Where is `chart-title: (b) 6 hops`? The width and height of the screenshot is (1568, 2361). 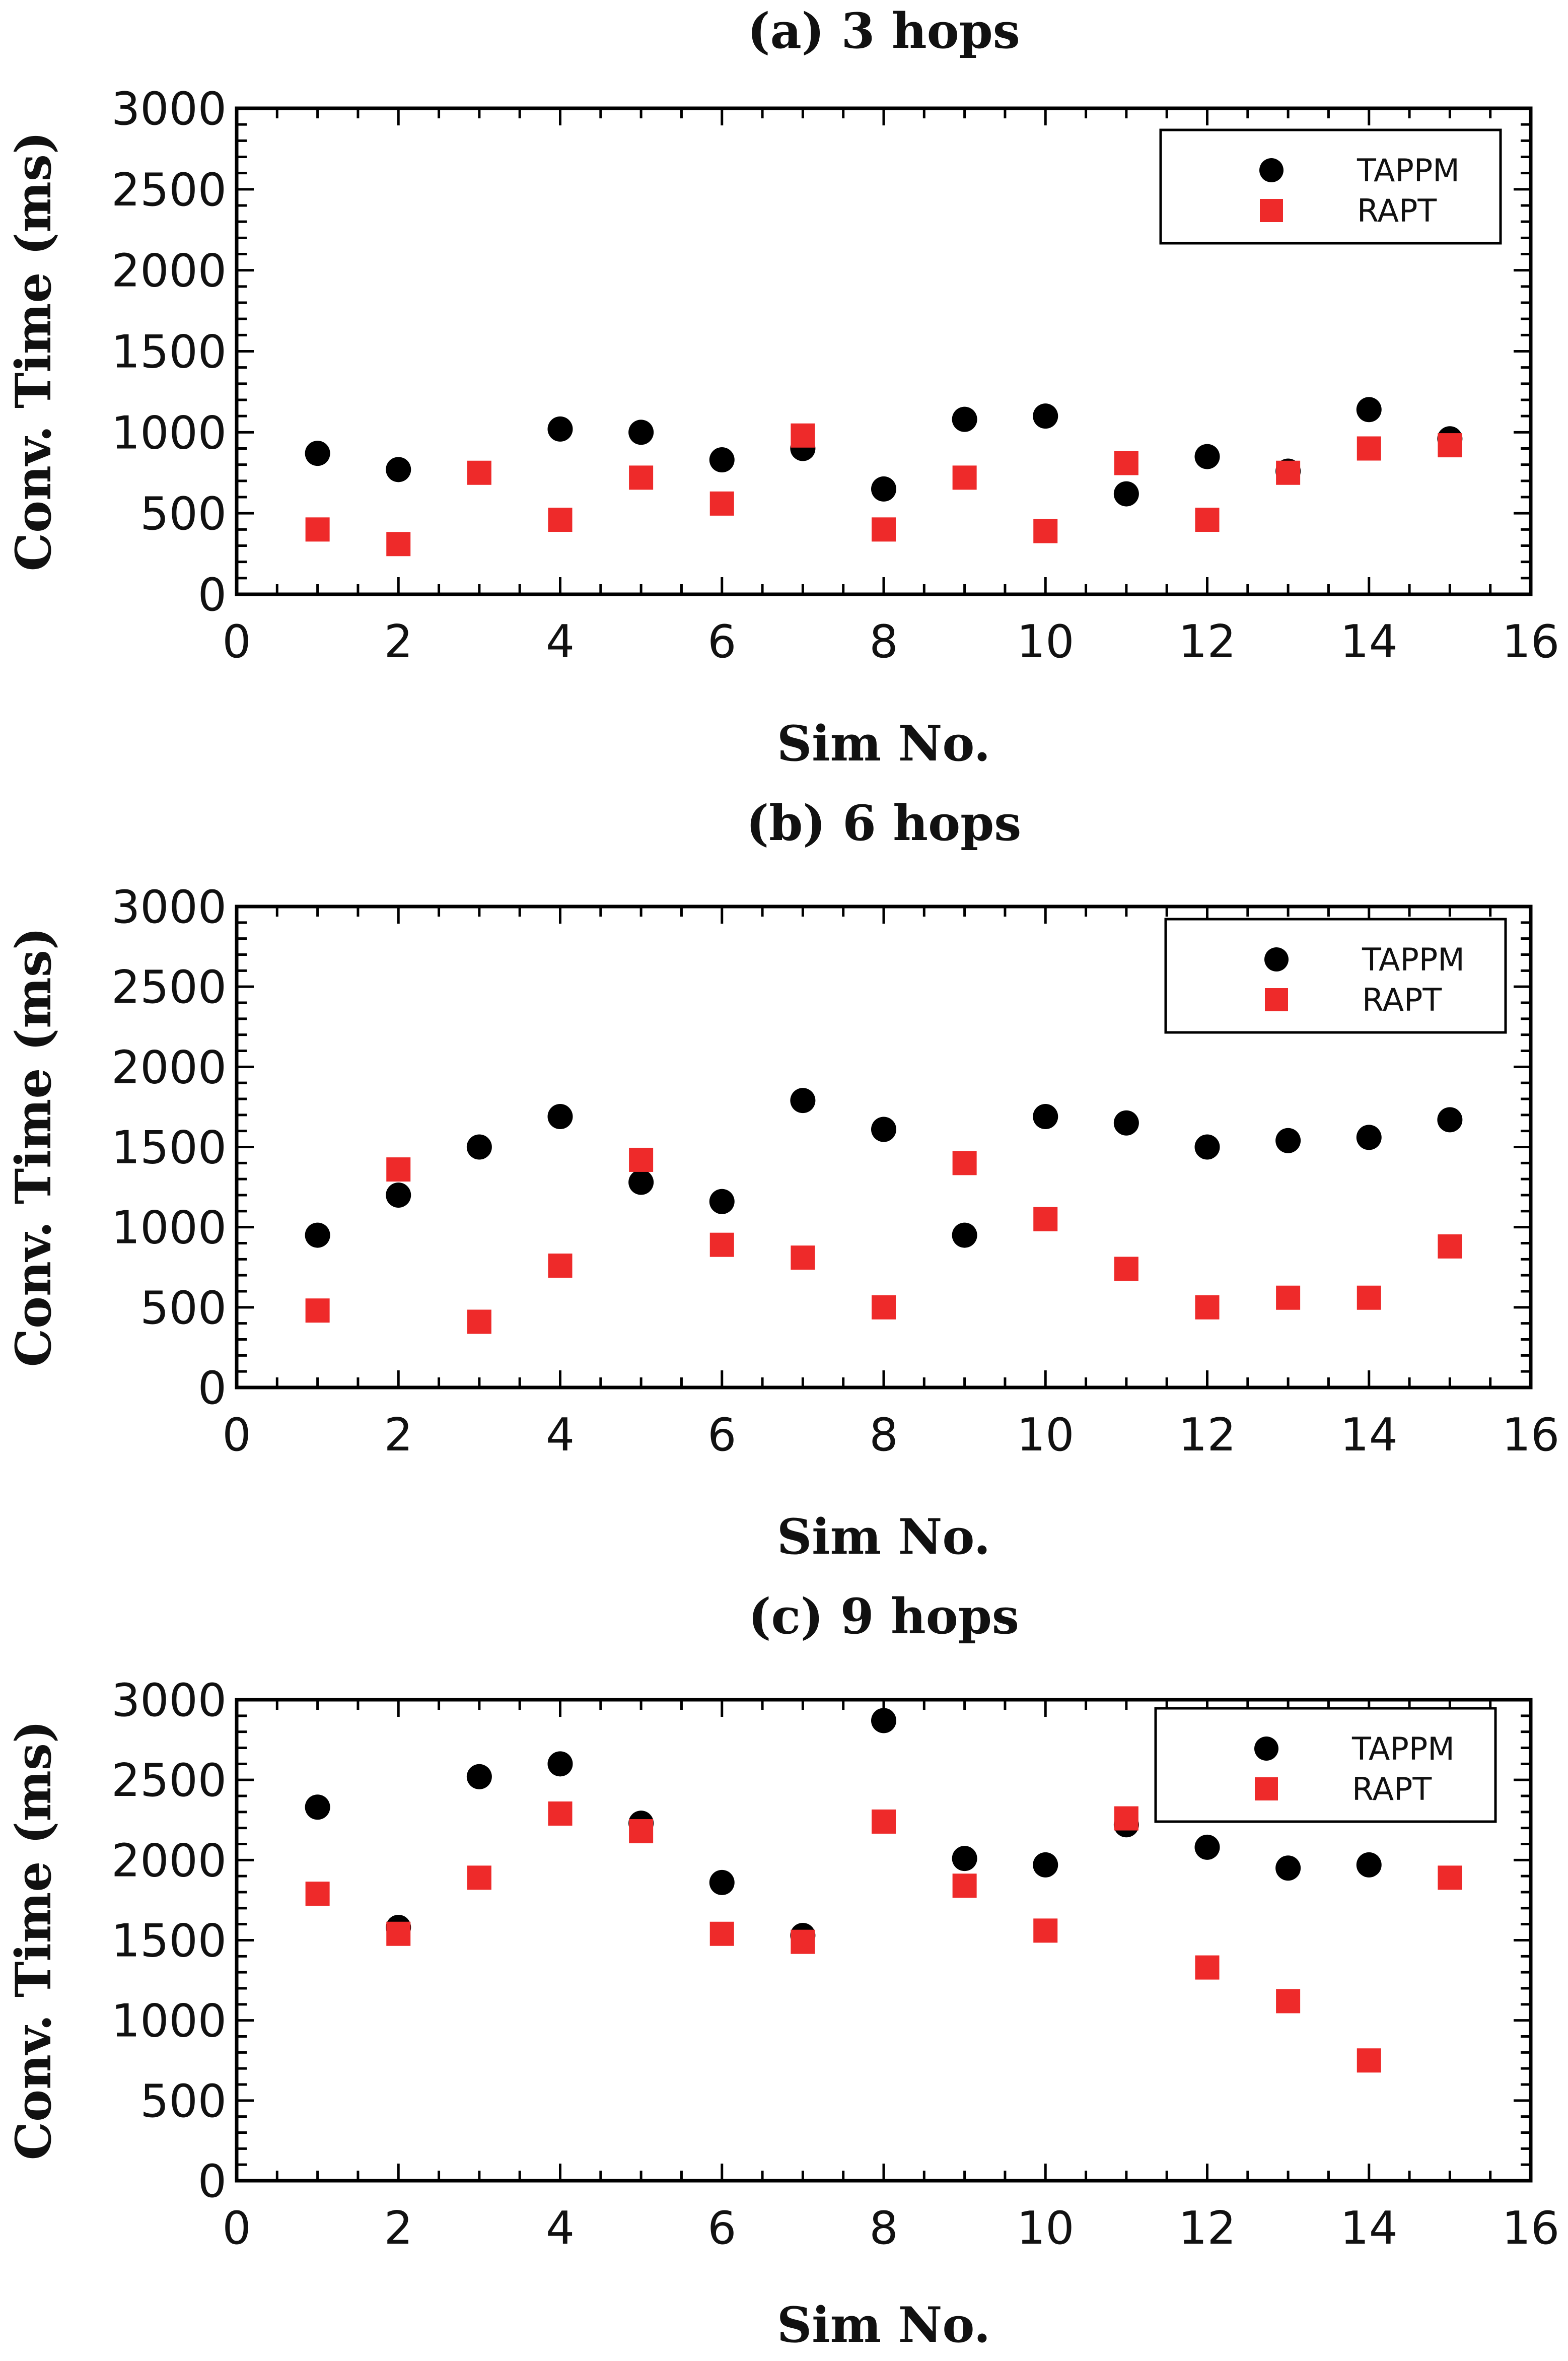 chart-title: (b) 6 hops is located at coordinates (884, 823).